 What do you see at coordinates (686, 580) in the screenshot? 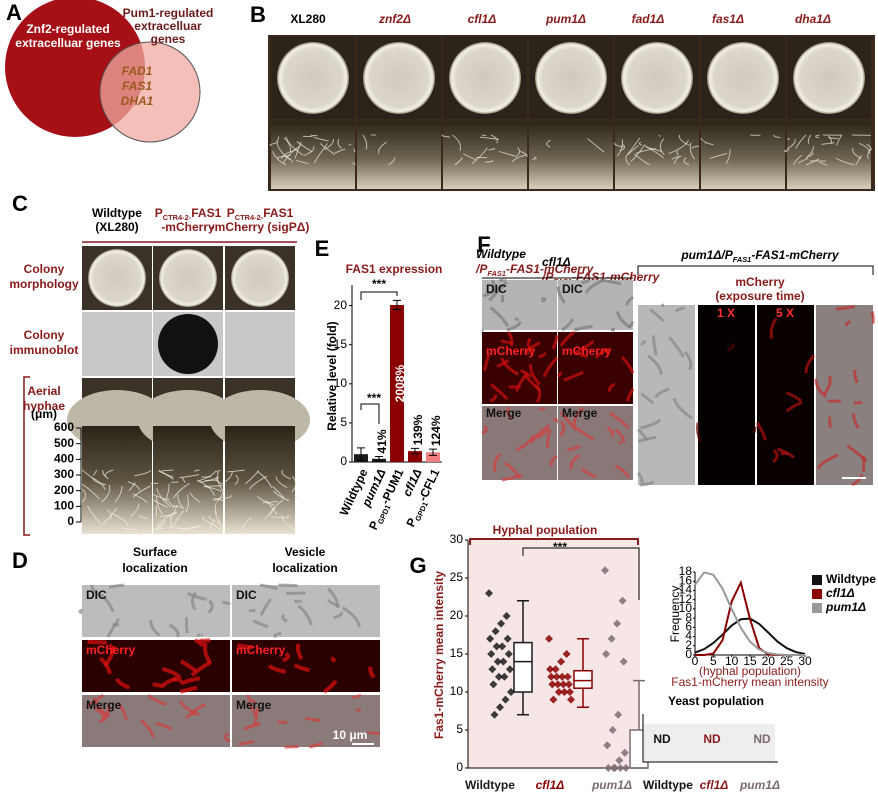
I see `y-tick-label: 16` at bounding box center [686, 580].